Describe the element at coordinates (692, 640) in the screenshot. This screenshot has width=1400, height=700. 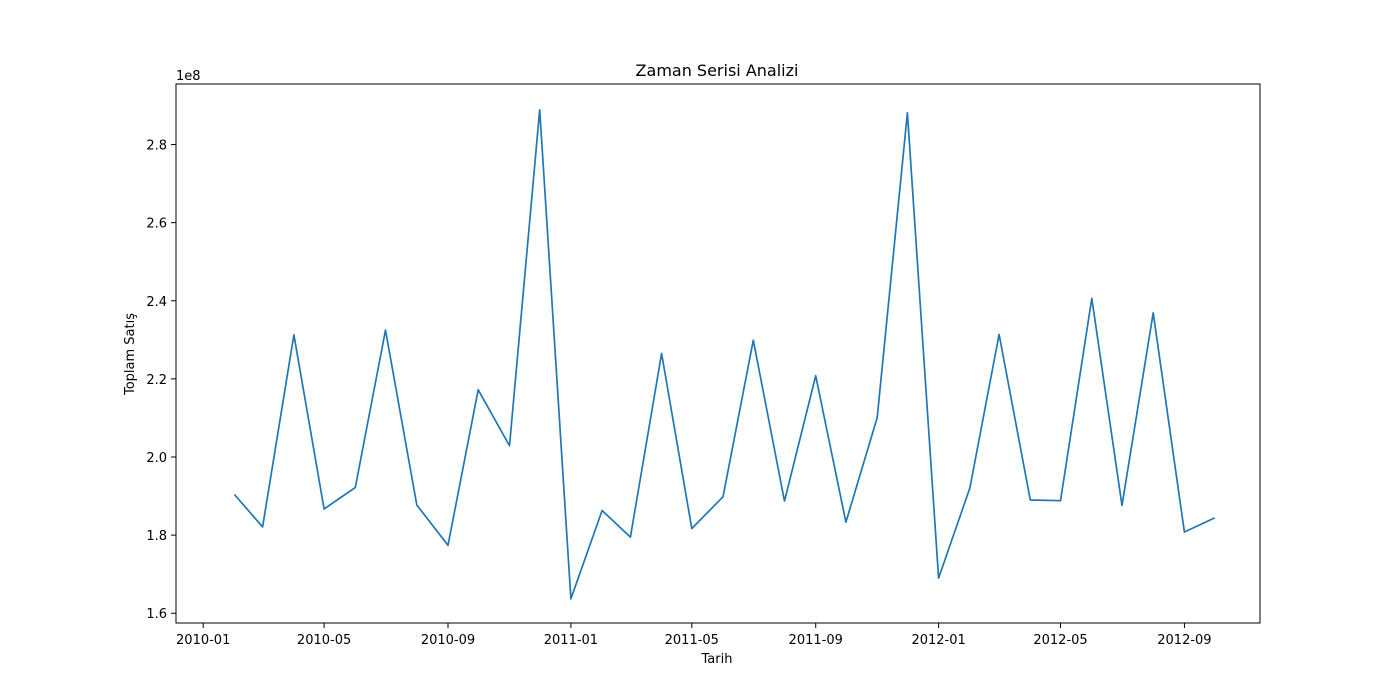
I see `x-tick-label: 2011-05` at that location.